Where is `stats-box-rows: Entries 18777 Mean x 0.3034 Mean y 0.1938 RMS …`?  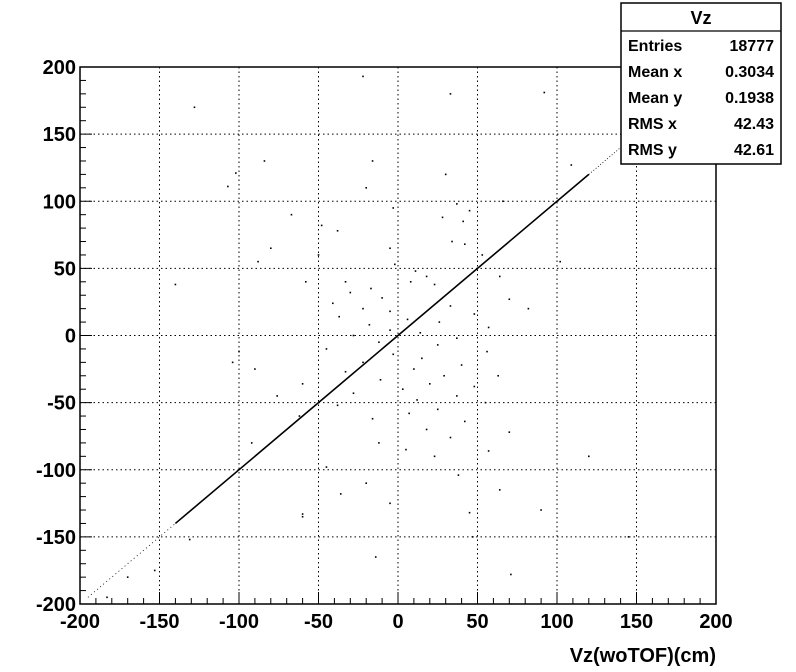 stats-box-rows: Entries 18777 Mean x 0.3034 Mean y 0.1938 RMS … is located at coordinates (701, 98).